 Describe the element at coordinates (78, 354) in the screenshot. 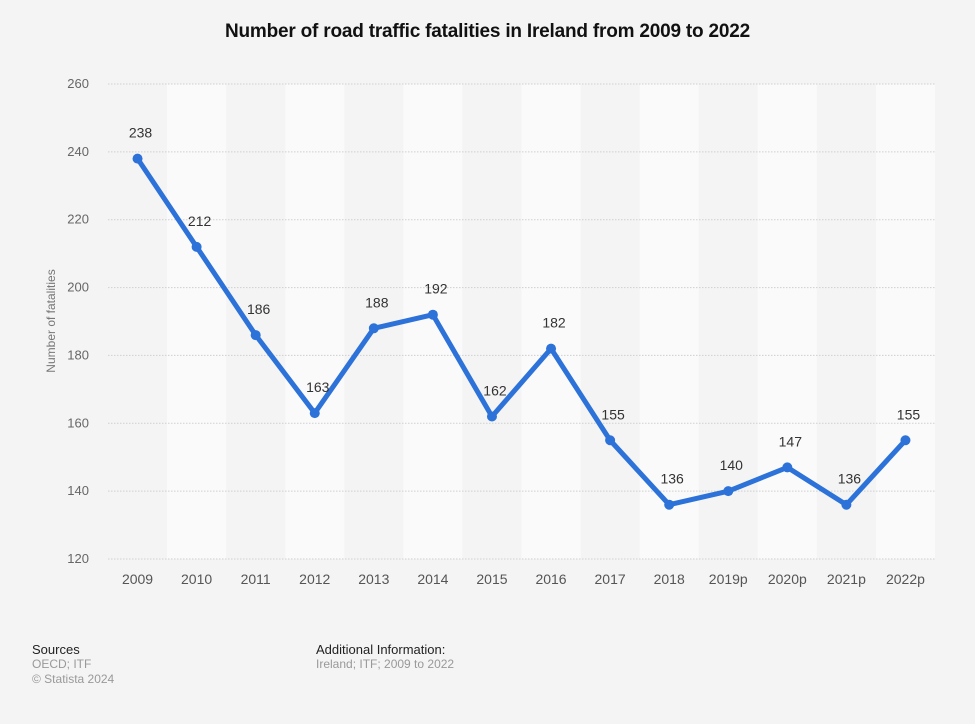

I see `y-tick-label: 180` at that location.